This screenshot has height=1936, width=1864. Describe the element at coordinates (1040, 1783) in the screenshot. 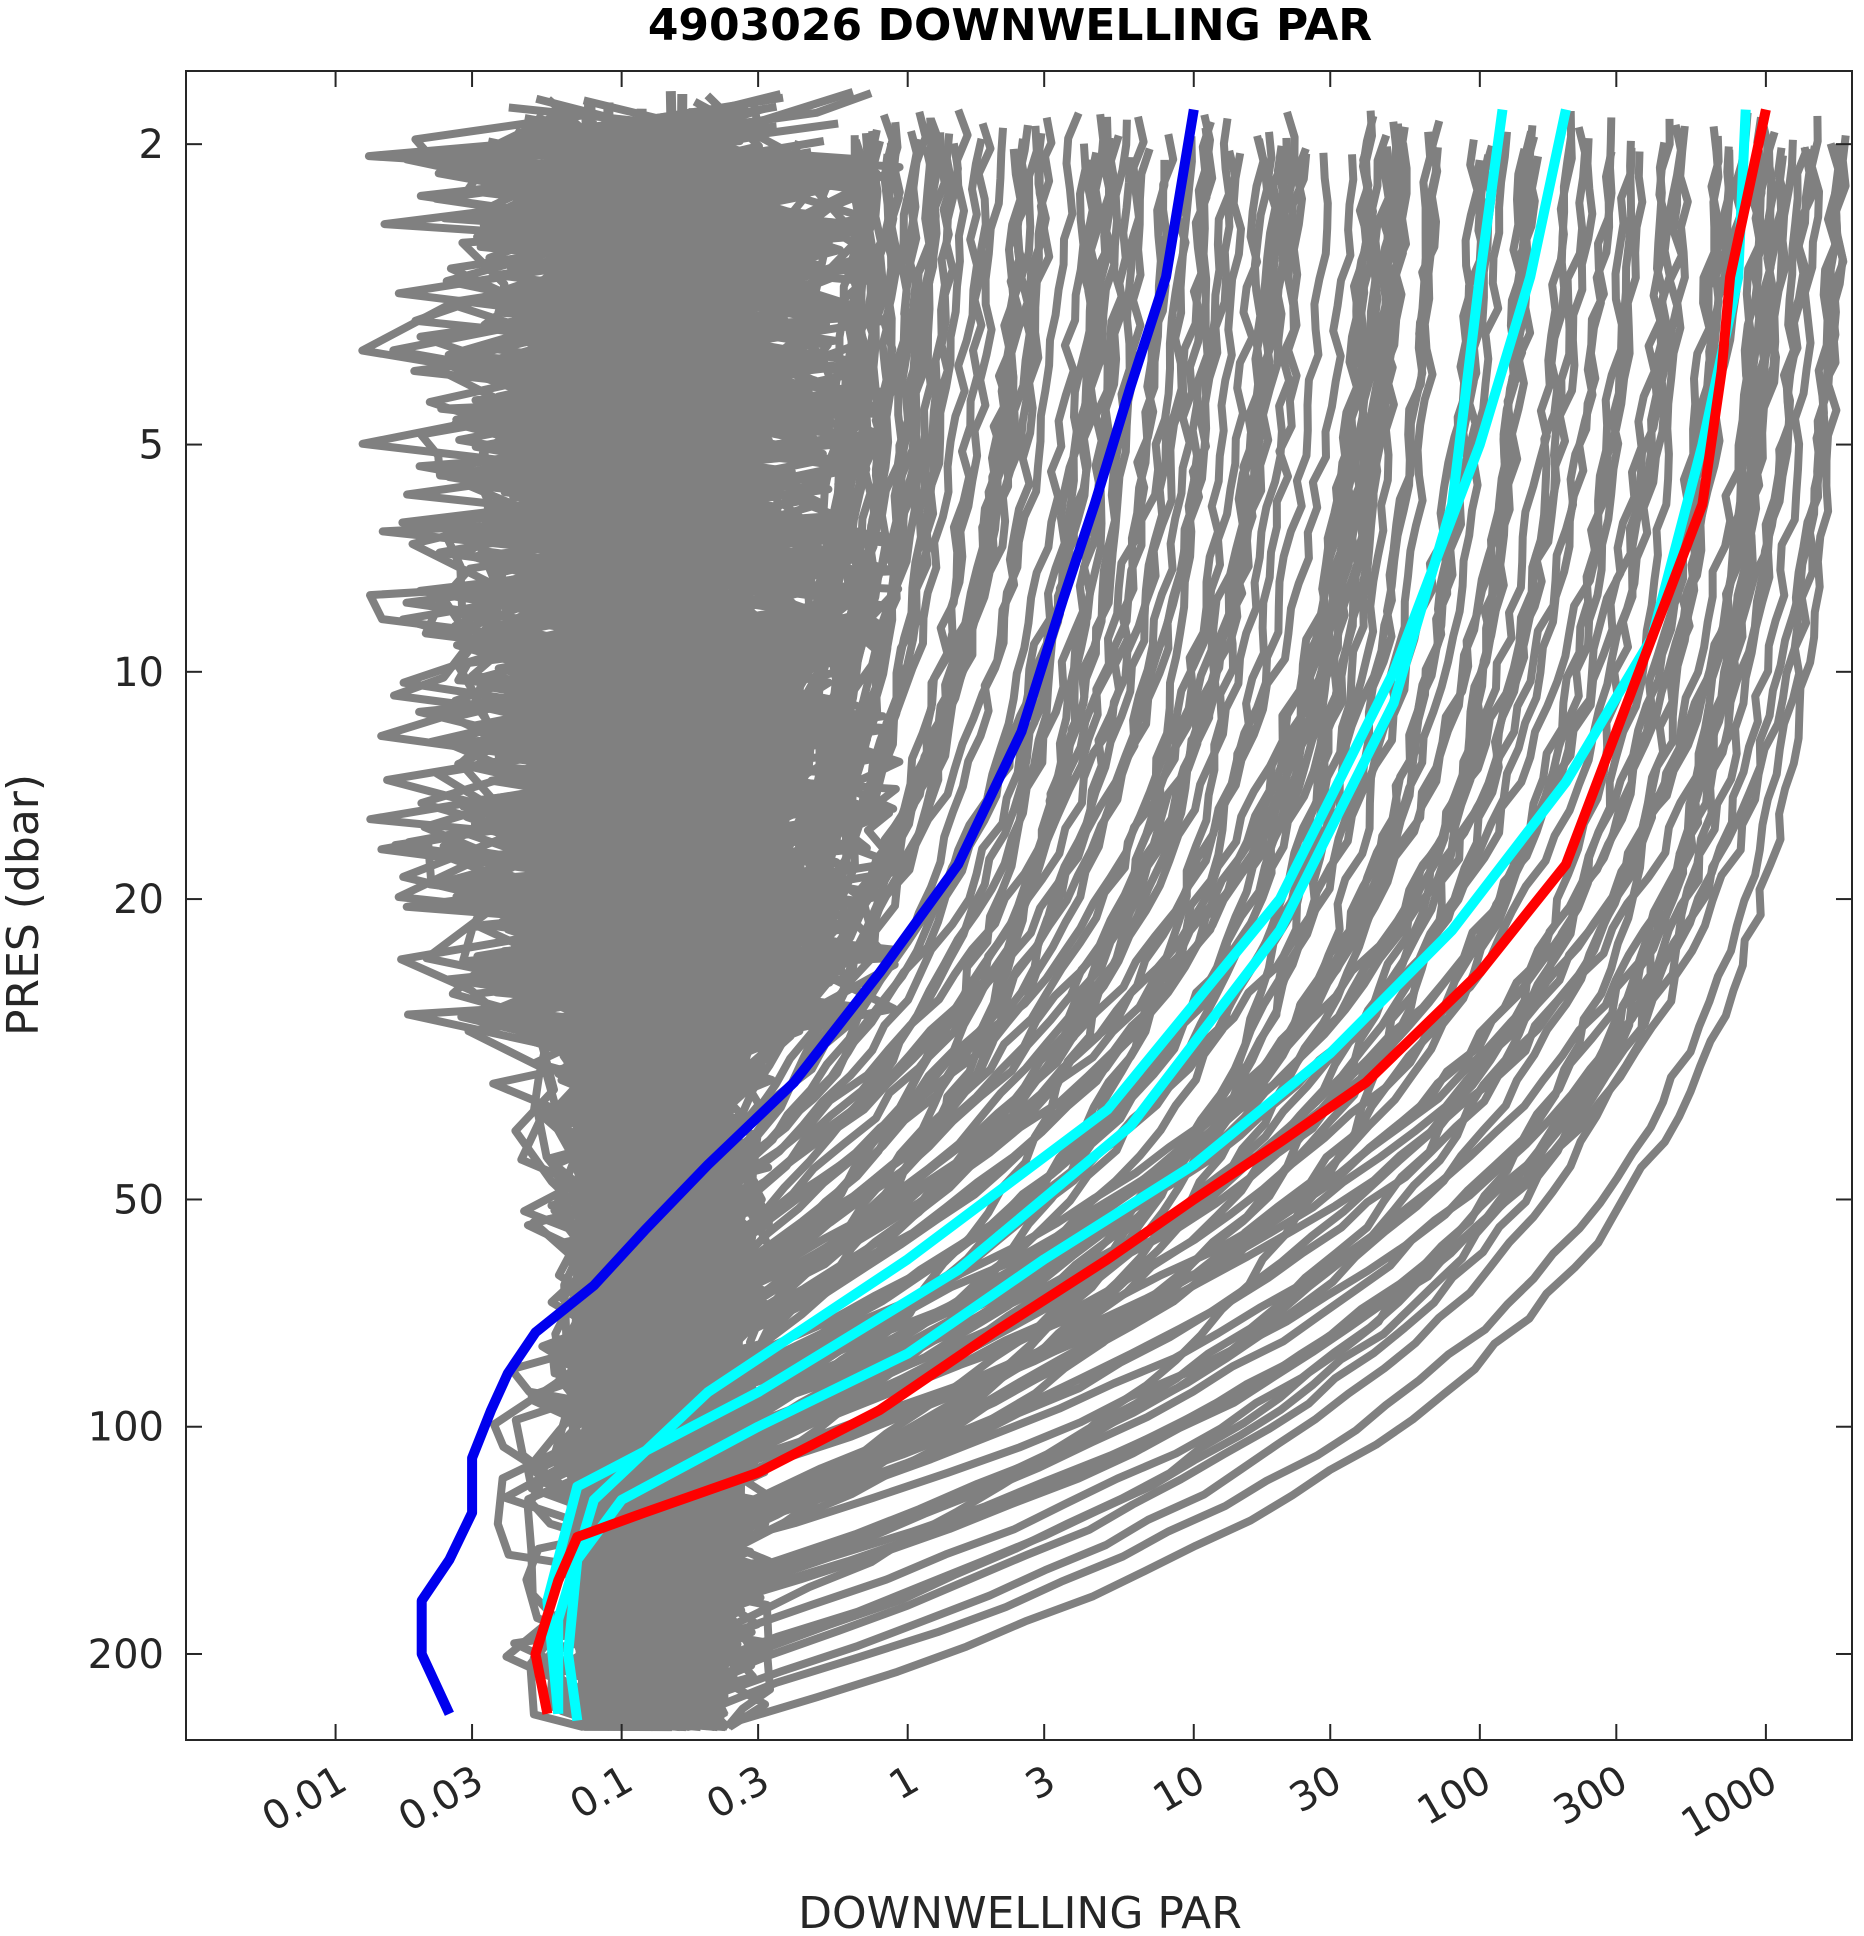

I see `x-tick-label: 3` at that location.